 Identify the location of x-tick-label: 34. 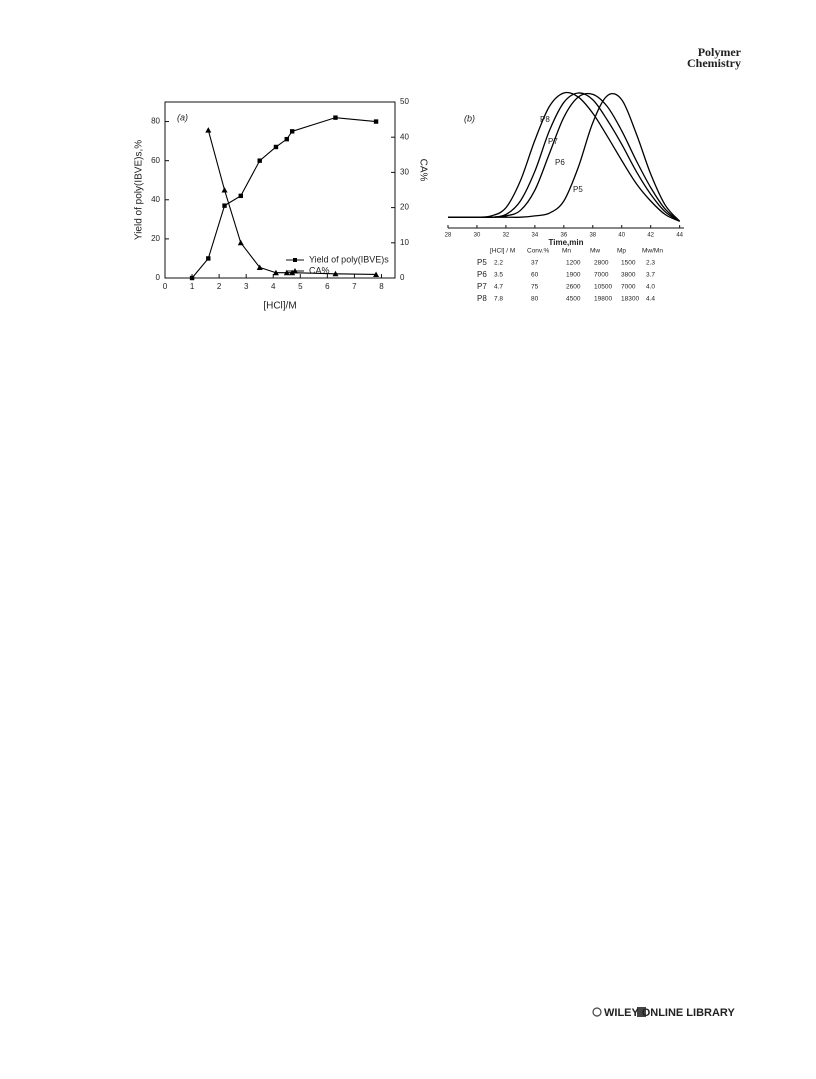
(535, 236).